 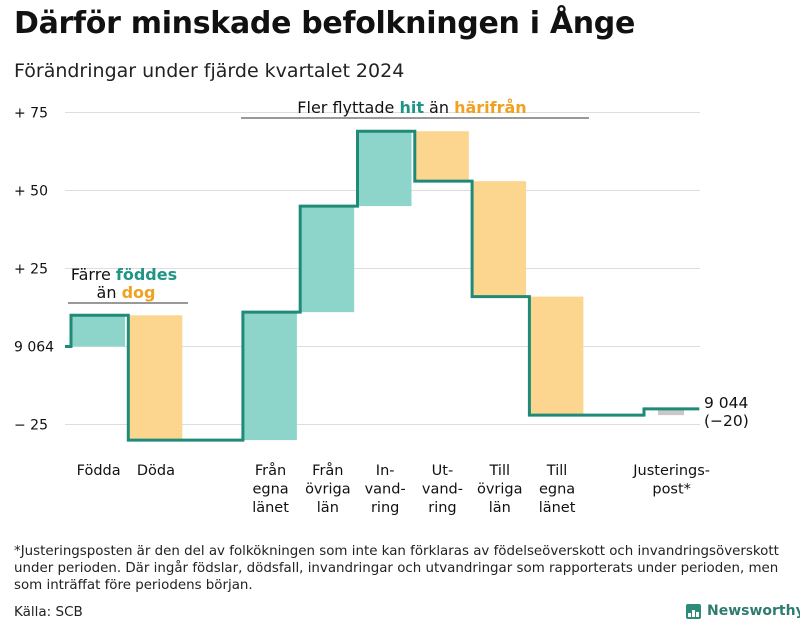 I want to click on category-label-till_ovriga: Till, so click(x=500, y=471).